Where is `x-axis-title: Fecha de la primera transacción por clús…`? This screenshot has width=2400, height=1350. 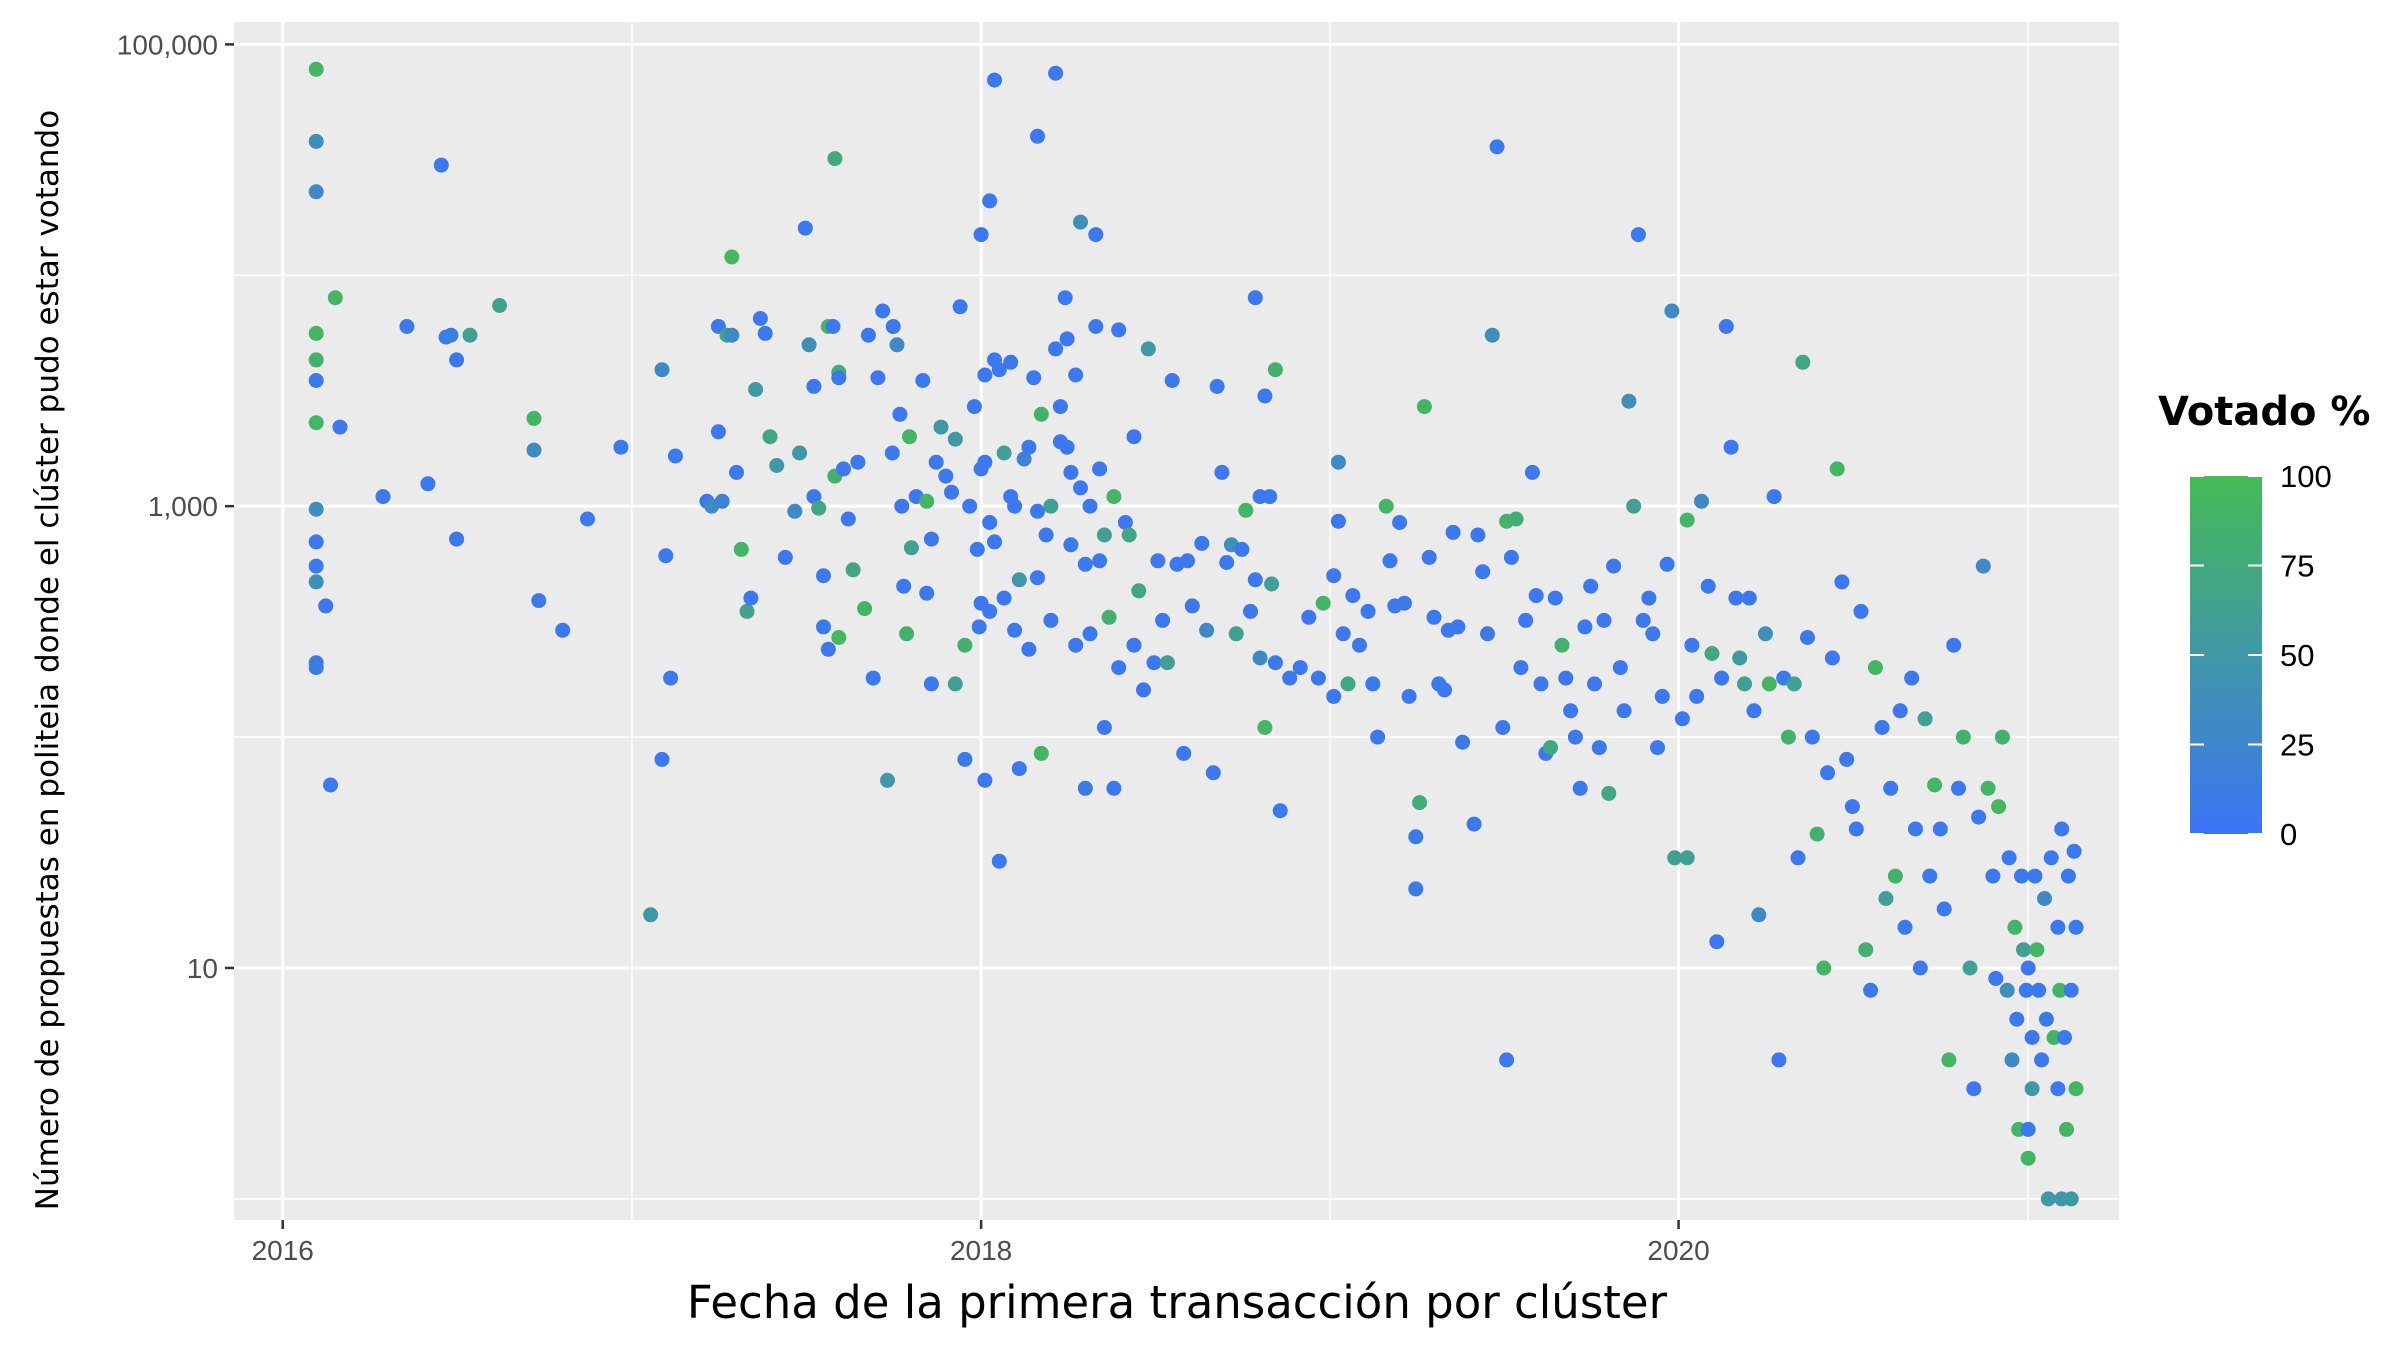 x-axis-title: Fecha de la primera transacción por clús… is located at coordinates (1177, 1302).